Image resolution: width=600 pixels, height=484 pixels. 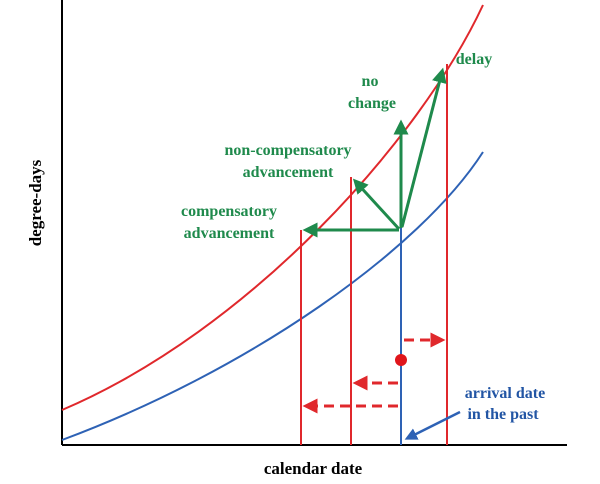 I want to click on no-change-label-line1: no, so click(x=370, y=81).